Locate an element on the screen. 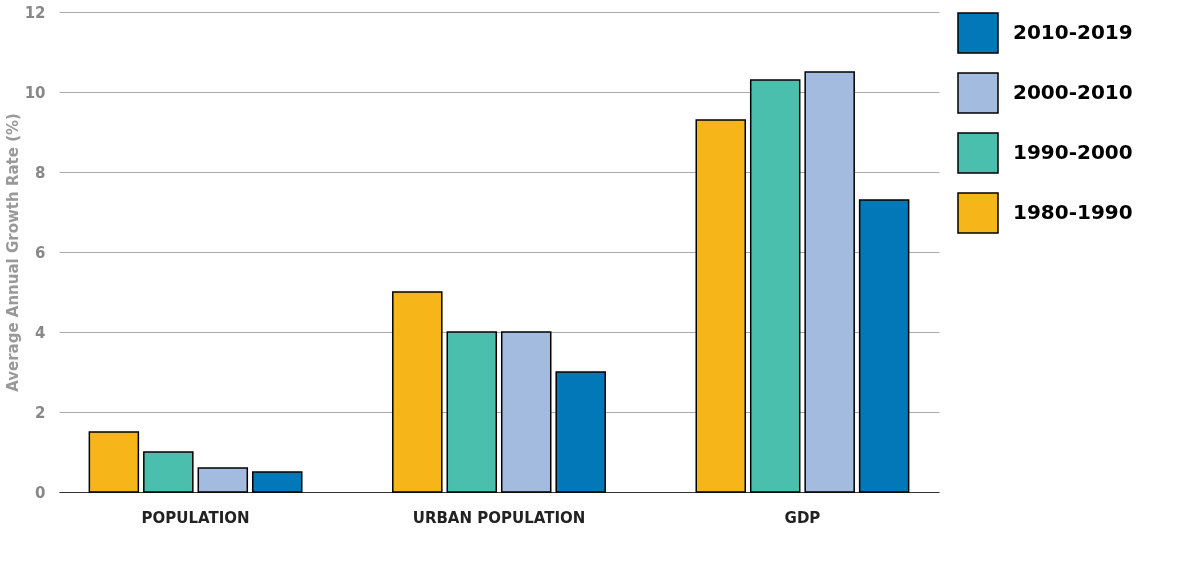 The width and height of the screenshot is (1196, 575). x-tick-label: GDP is located at coordinates (802, 517).